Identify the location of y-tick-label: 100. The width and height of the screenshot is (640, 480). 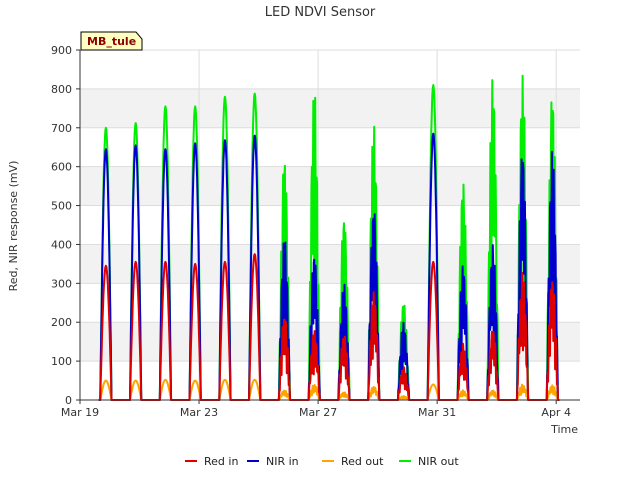
(61, 361).